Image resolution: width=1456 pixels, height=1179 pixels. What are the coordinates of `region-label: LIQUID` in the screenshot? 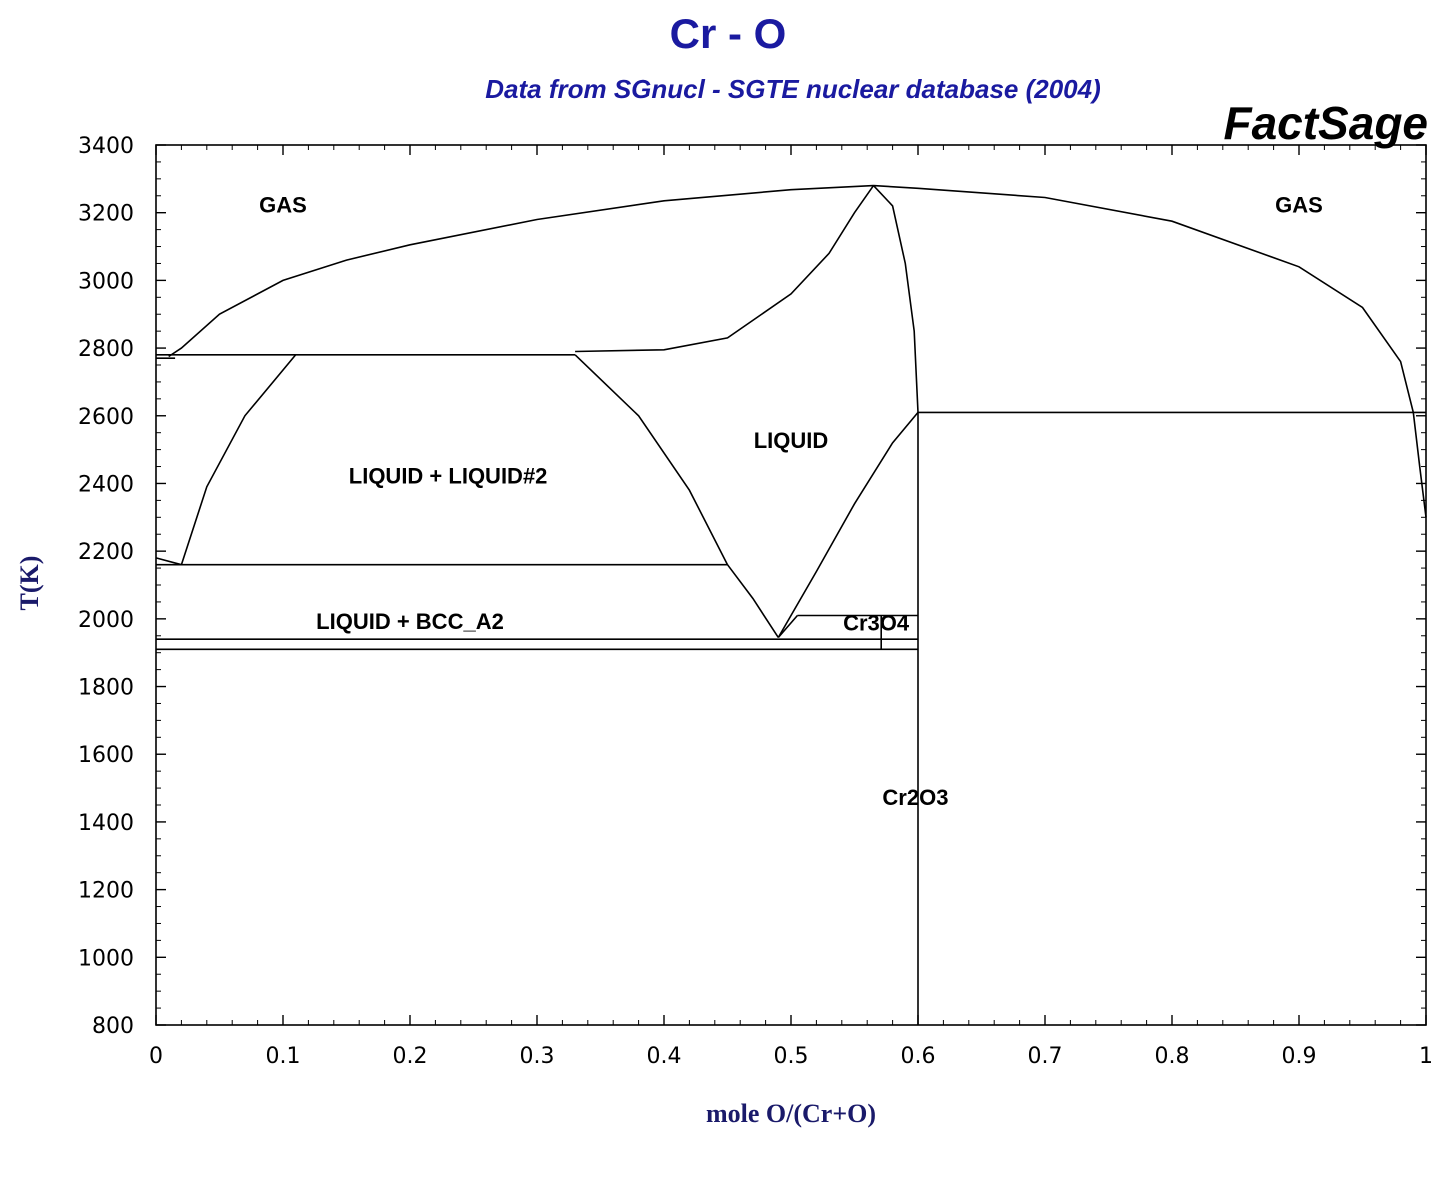 It's located at (791, 440).